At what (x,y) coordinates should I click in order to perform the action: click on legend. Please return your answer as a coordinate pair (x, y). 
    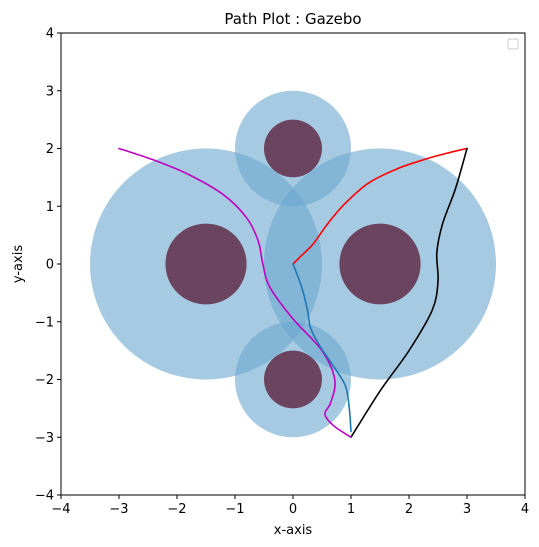
    Looking at the image, I should click on (513, 44).